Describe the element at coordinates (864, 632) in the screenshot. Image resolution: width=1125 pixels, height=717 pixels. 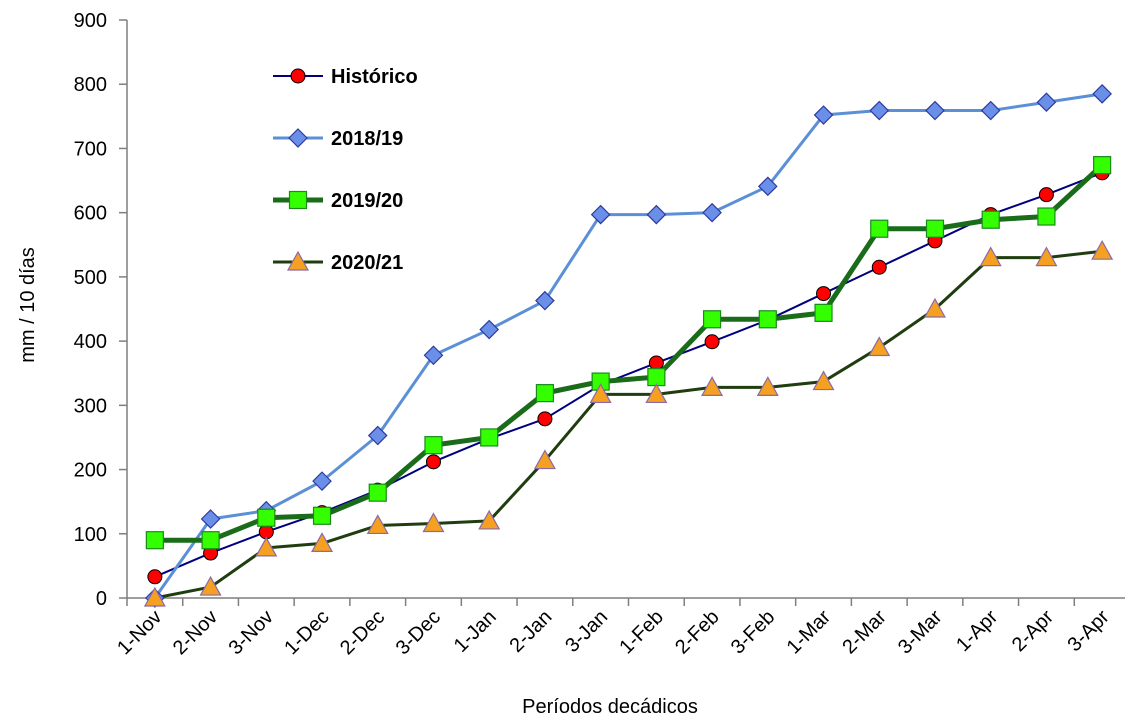
I see `x-tick-label: 2-Mar` at that location.